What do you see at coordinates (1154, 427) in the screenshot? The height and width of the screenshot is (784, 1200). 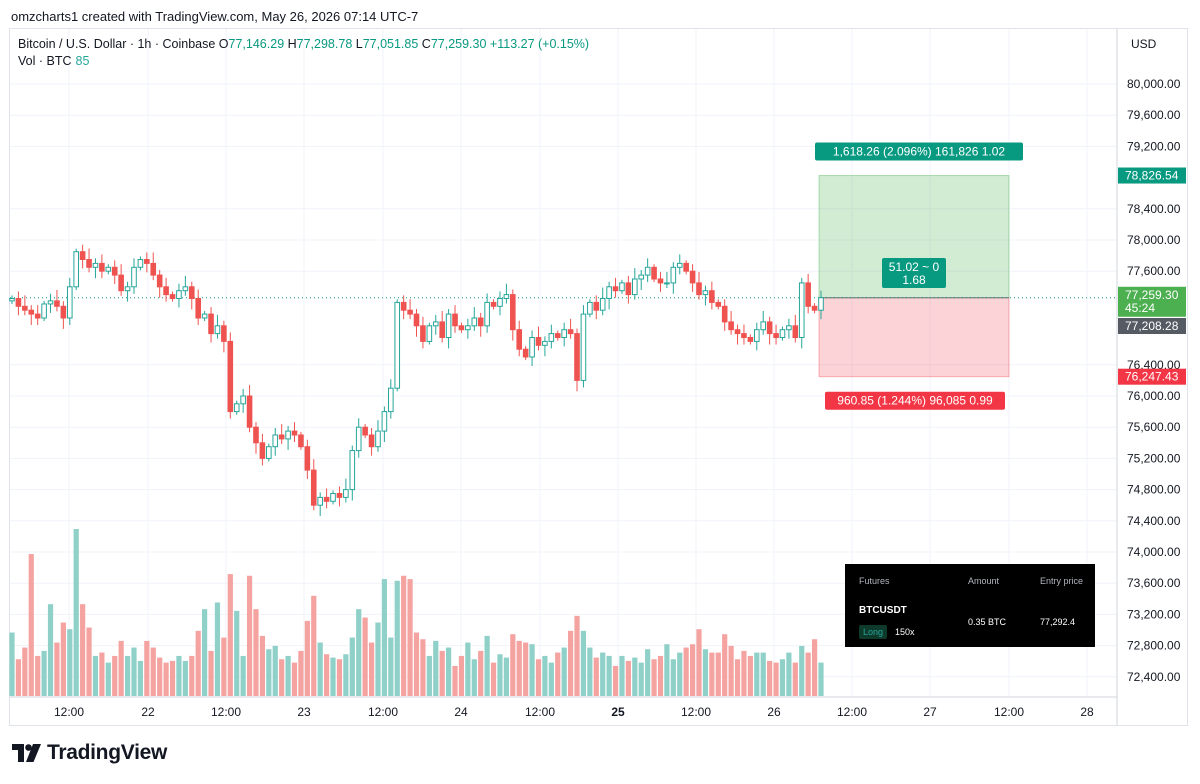 I see `price-axis-label: 75,600.00` at bounding box center [1154, 427].